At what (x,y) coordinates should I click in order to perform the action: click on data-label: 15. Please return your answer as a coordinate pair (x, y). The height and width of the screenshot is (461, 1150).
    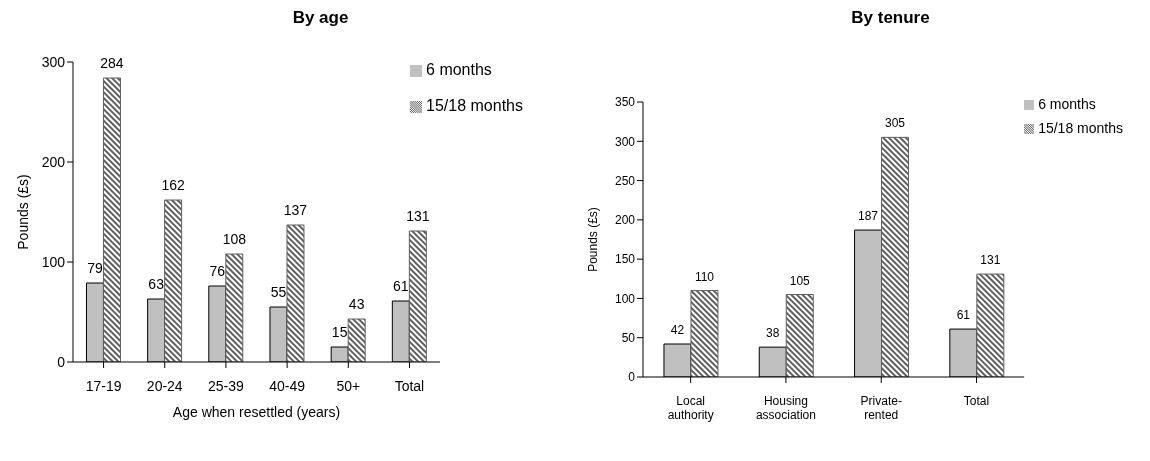
    Looking at the image, I should click on (339, 332).